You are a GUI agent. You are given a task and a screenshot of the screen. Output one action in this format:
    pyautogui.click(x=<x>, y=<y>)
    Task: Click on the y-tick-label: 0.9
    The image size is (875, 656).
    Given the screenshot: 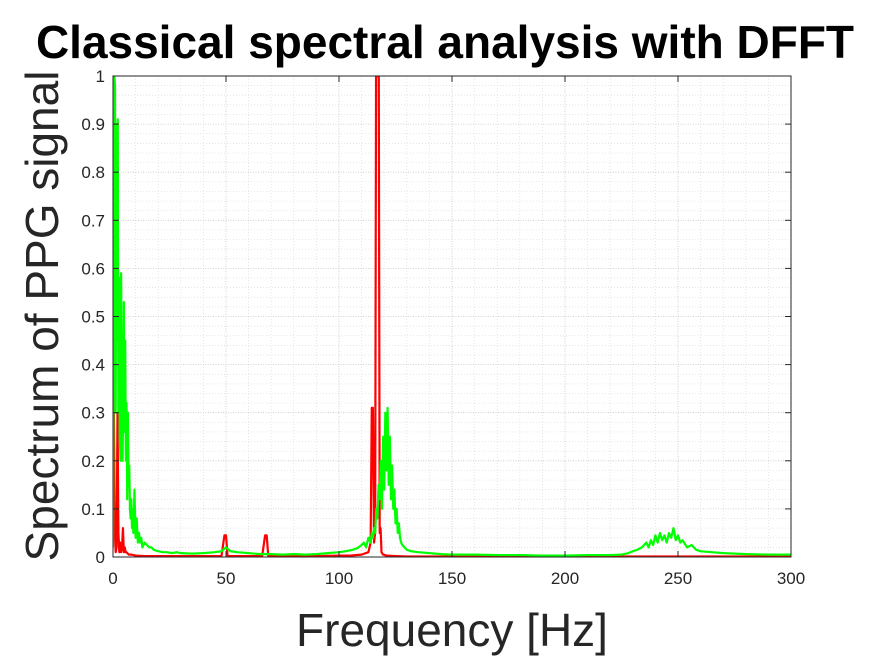 What is the action you would take?
    pyautogui.click(x=93, y=124)
    